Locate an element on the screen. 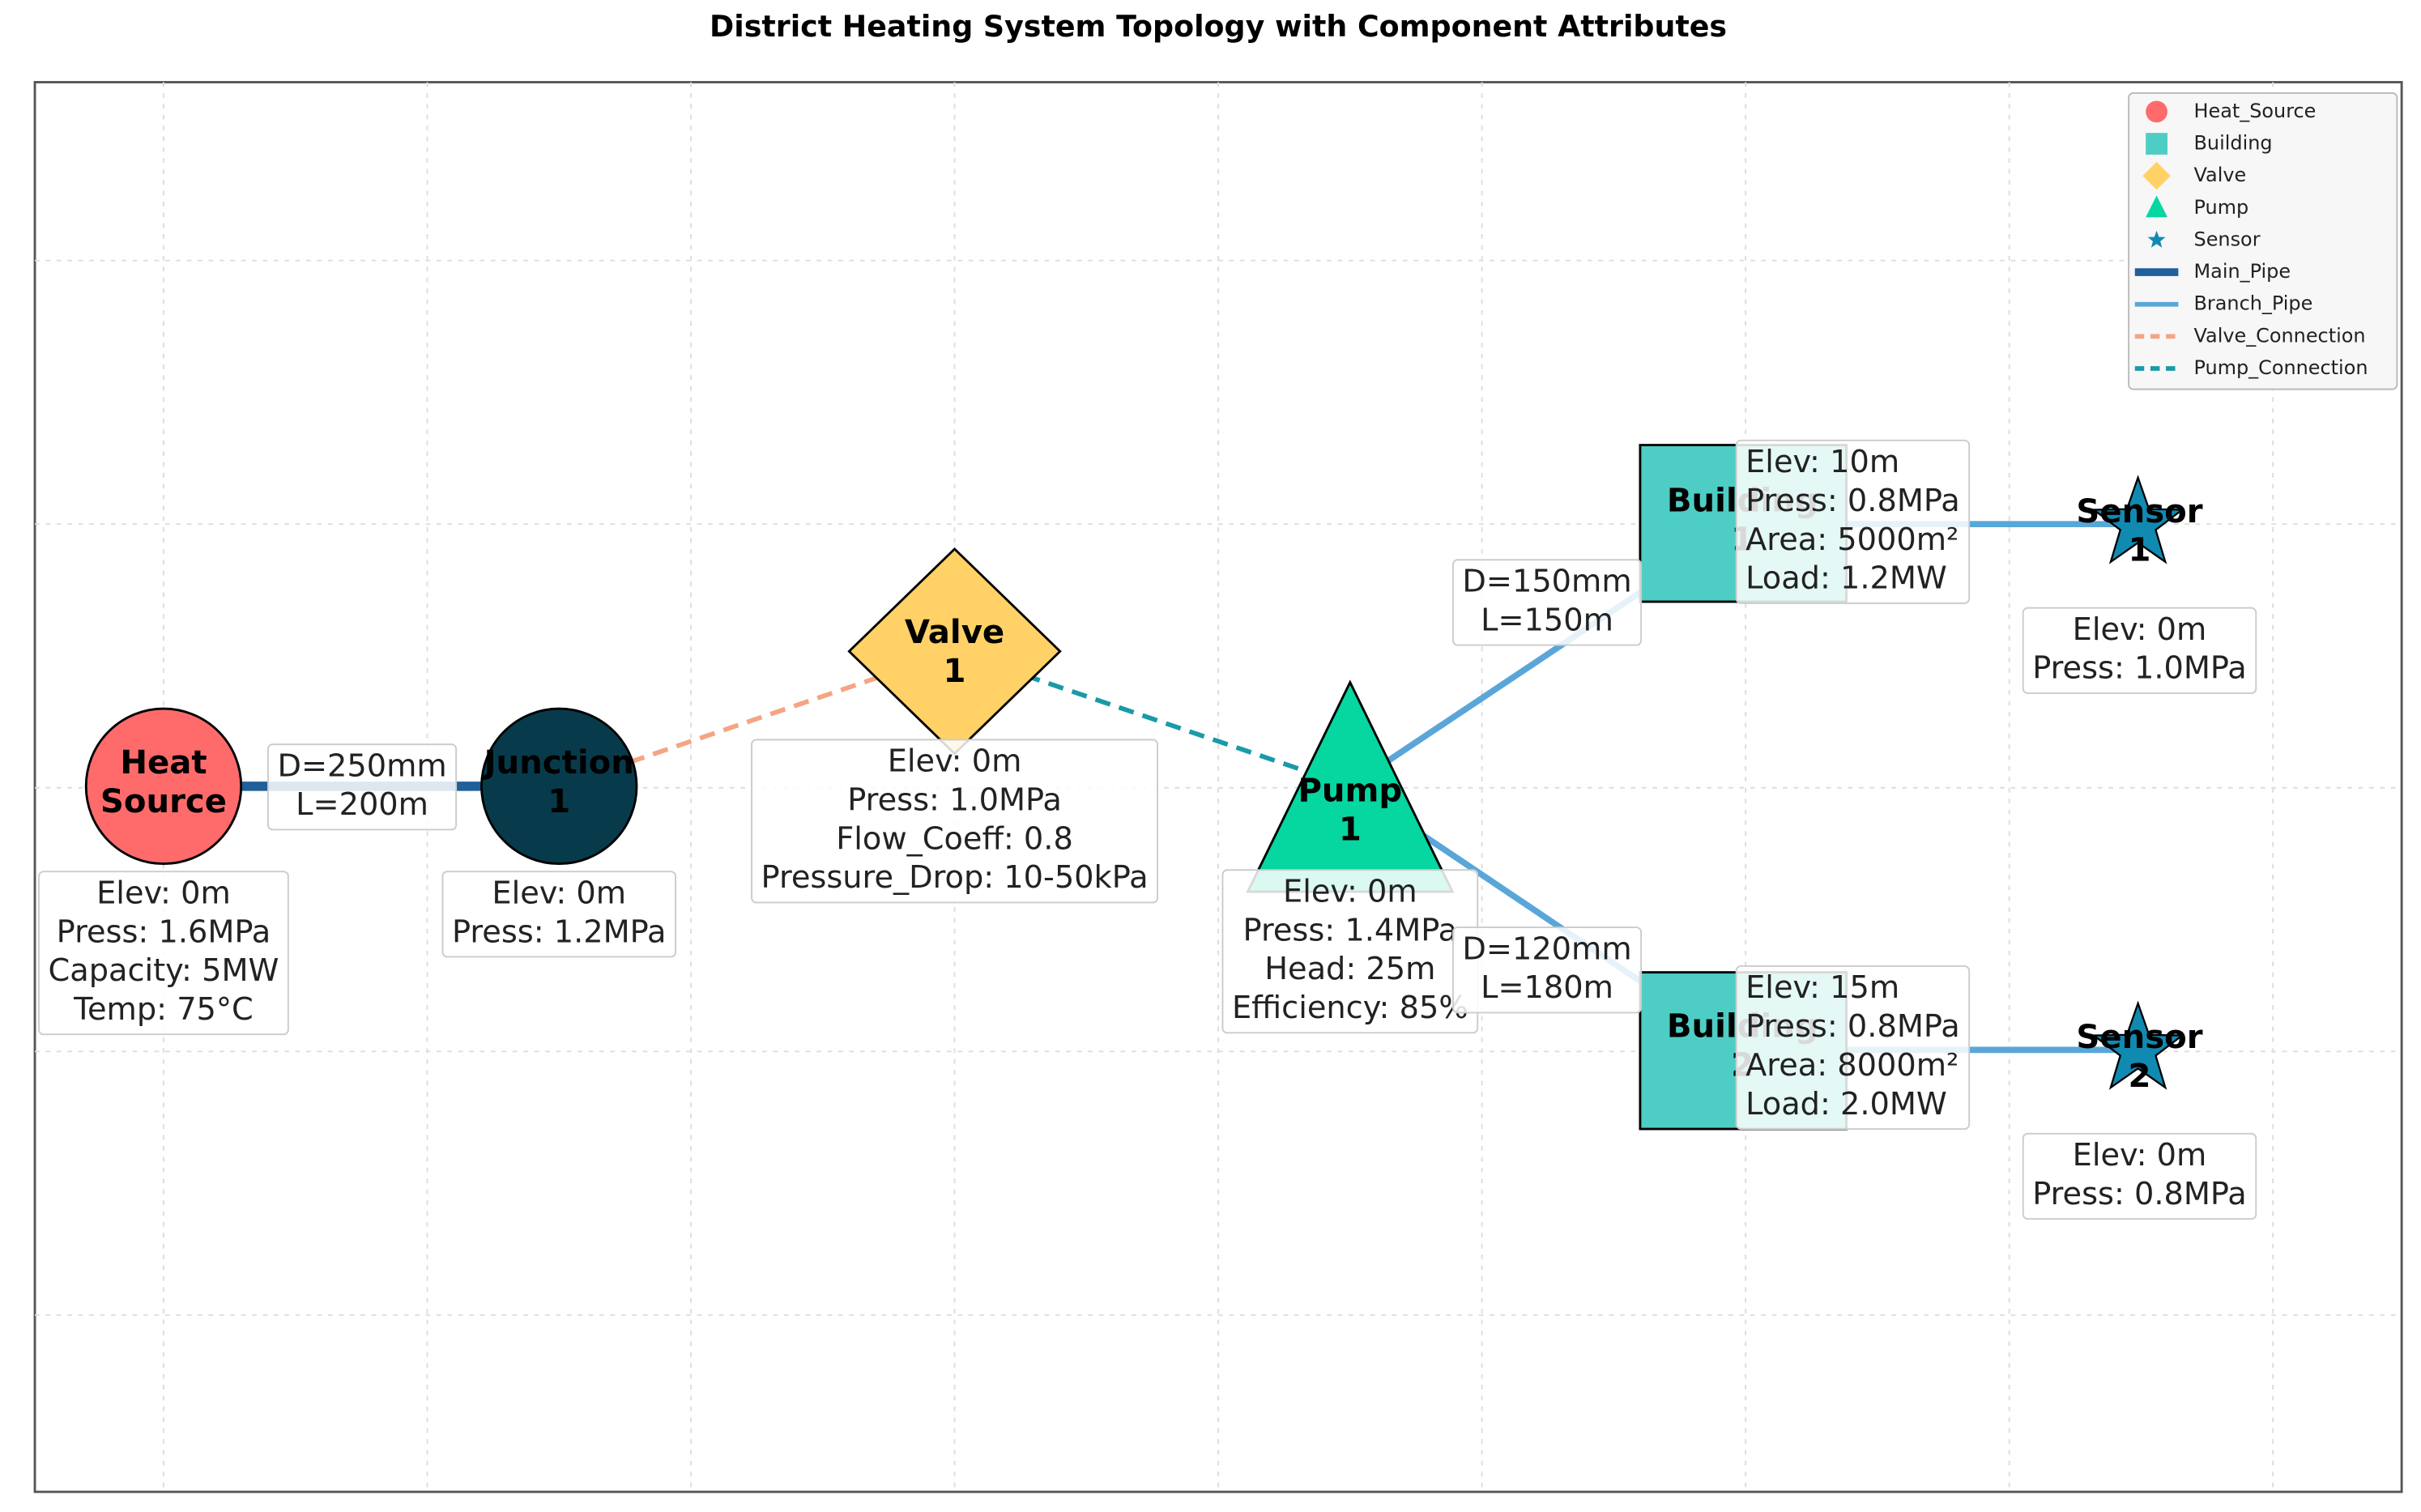 The height and width of the screenshot is (1512, 2421). node-attribute: Press: 1.2MPa is located at coordinates (559, 932).